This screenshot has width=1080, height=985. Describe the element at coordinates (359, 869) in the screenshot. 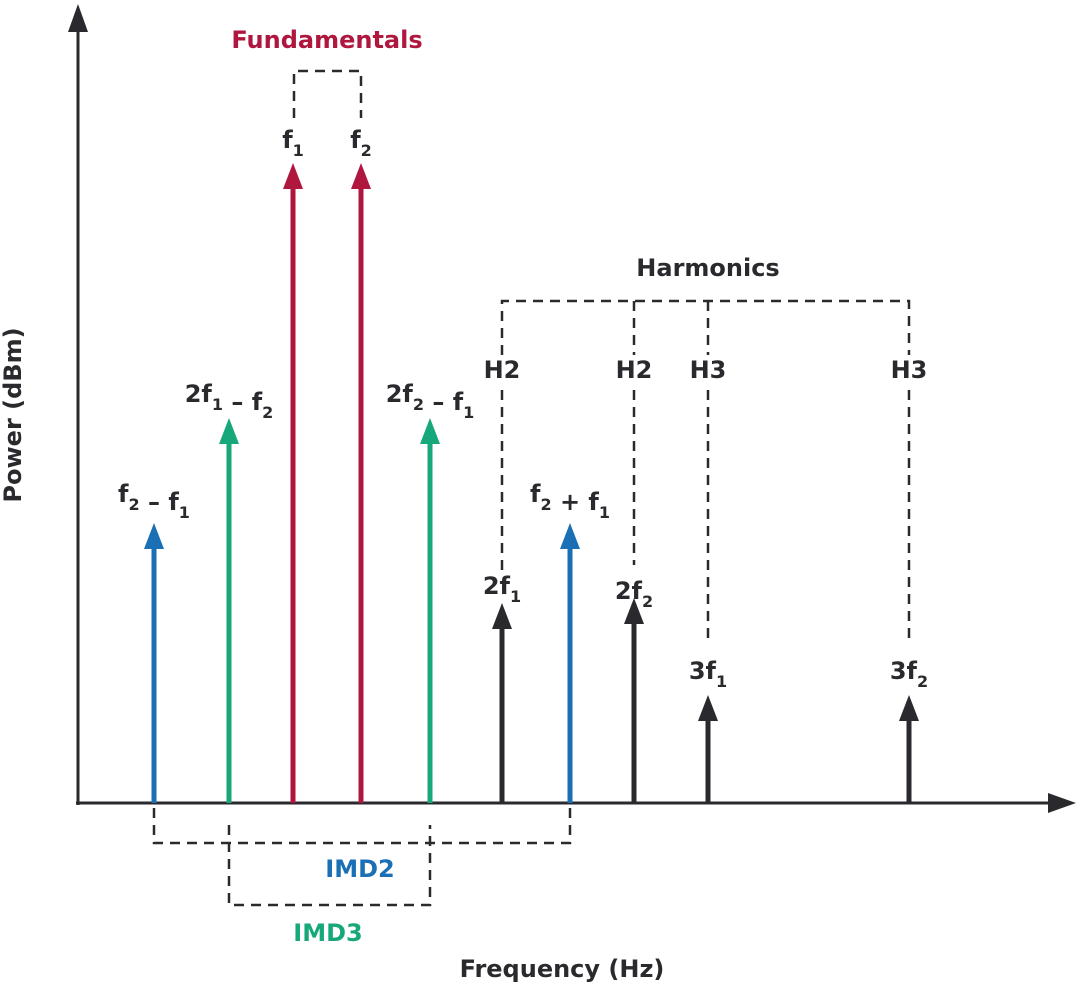

I see `imd2-label: IMD2` at that location.